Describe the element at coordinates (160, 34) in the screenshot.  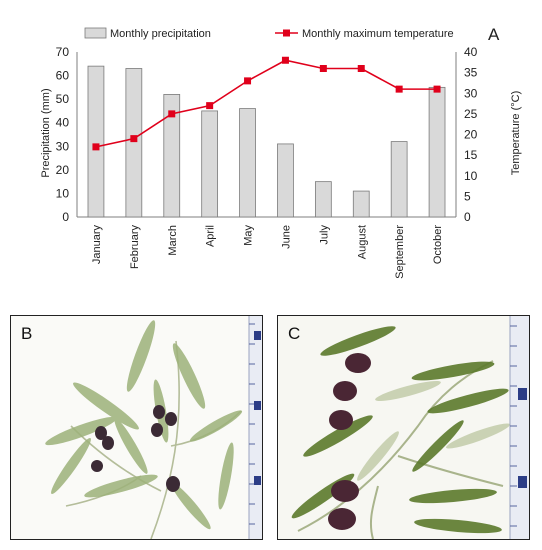
I see `legend-label-precipitation: Monthly precipitation` at that location.